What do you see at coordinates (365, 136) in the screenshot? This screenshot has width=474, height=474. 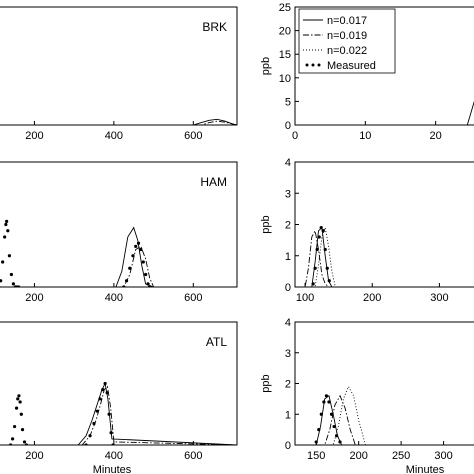 I see `x-tick-label: 10` at bounding box center [365, 136].